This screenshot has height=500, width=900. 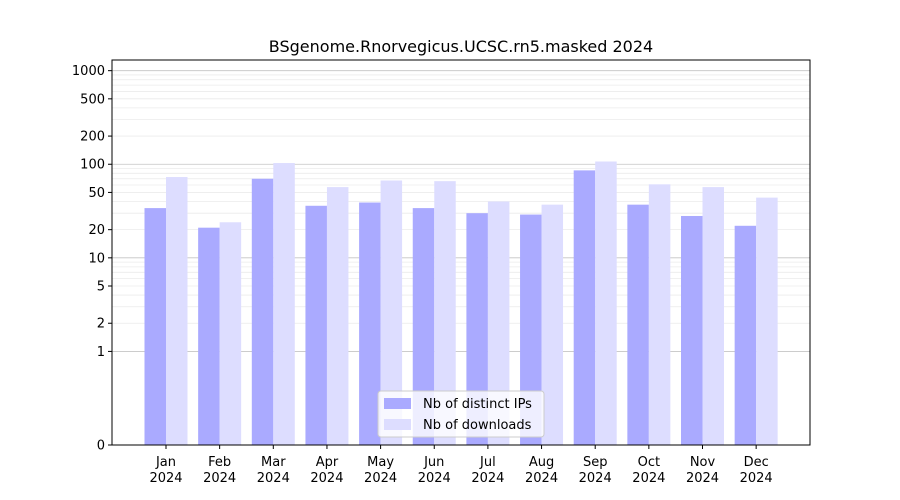 I want to click on x-tick-label: Feb, so click(x=219, y=462).